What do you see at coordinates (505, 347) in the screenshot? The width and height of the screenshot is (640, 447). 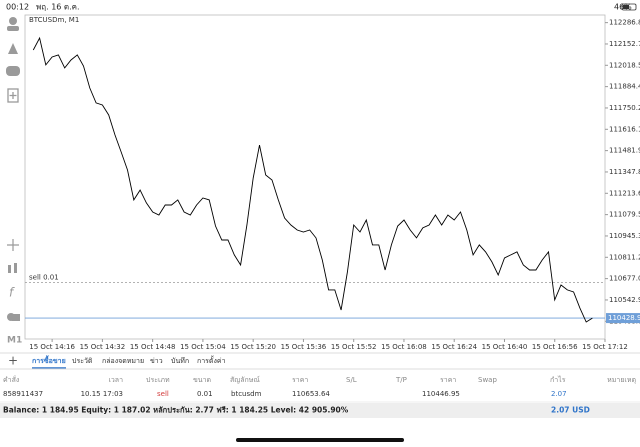 I see `x-tick-label: 15 Oct 16:40` at bounding box center [505, 347].